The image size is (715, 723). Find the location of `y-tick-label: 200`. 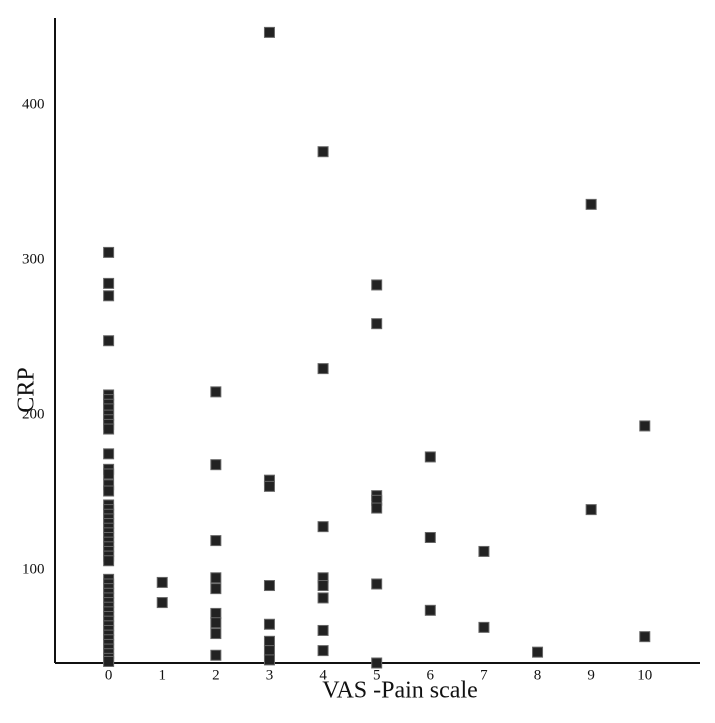

y-tick-label: 200 is located at coordinates (33, 415).